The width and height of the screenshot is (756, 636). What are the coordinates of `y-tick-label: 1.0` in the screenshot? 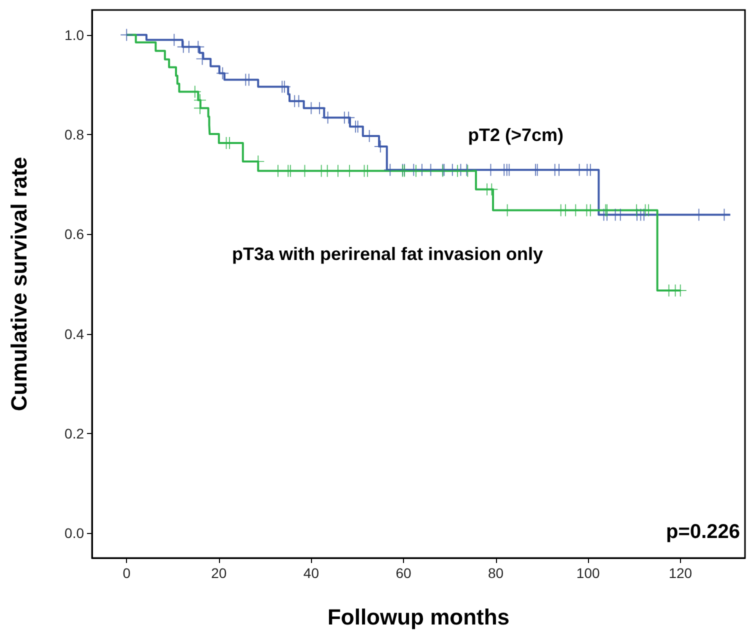 It's located at (74, 34).